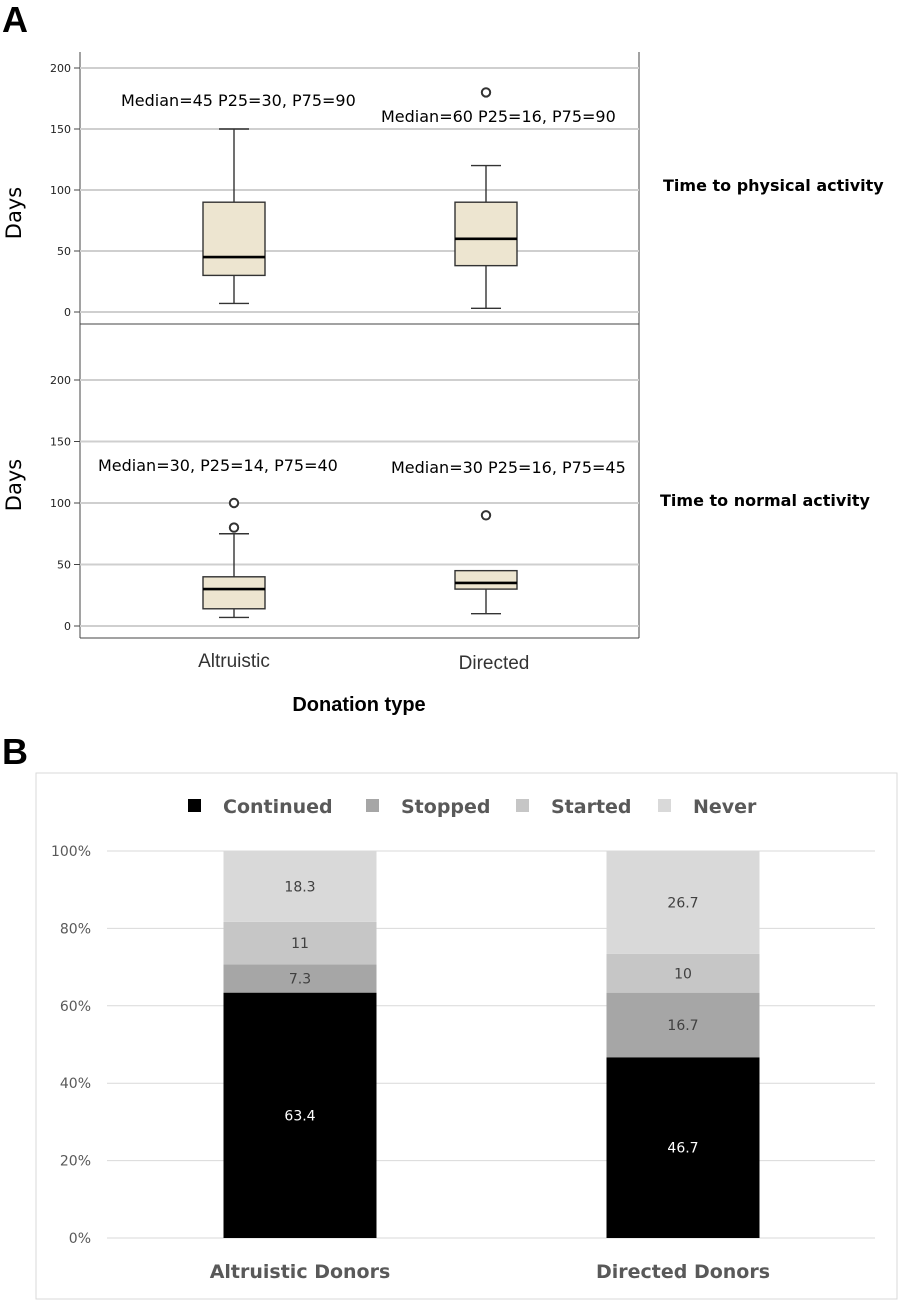  Describe the element at coordinates (591, 807) in the screenshot. I see `legend-label-started: Started` at that location.